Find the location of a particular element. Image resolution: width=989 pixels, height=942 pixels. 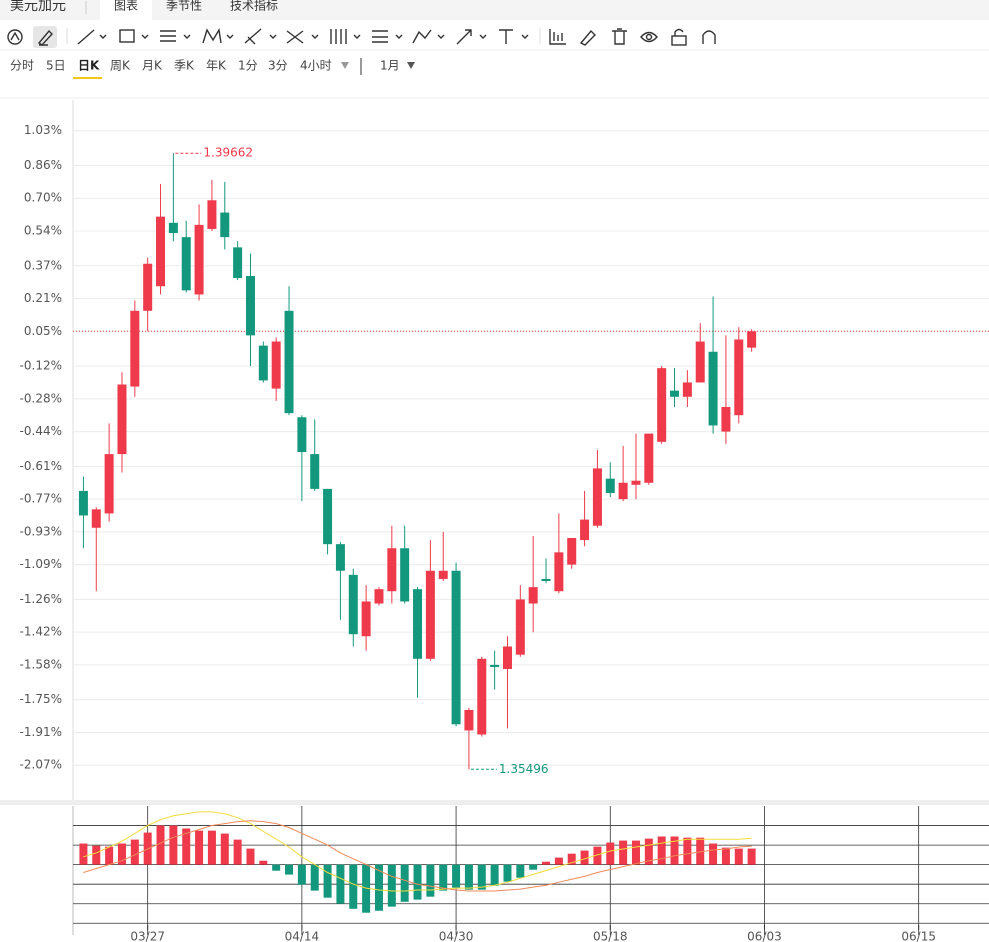

y-tick-label: -0.61% is located at coordinates (41, 466).